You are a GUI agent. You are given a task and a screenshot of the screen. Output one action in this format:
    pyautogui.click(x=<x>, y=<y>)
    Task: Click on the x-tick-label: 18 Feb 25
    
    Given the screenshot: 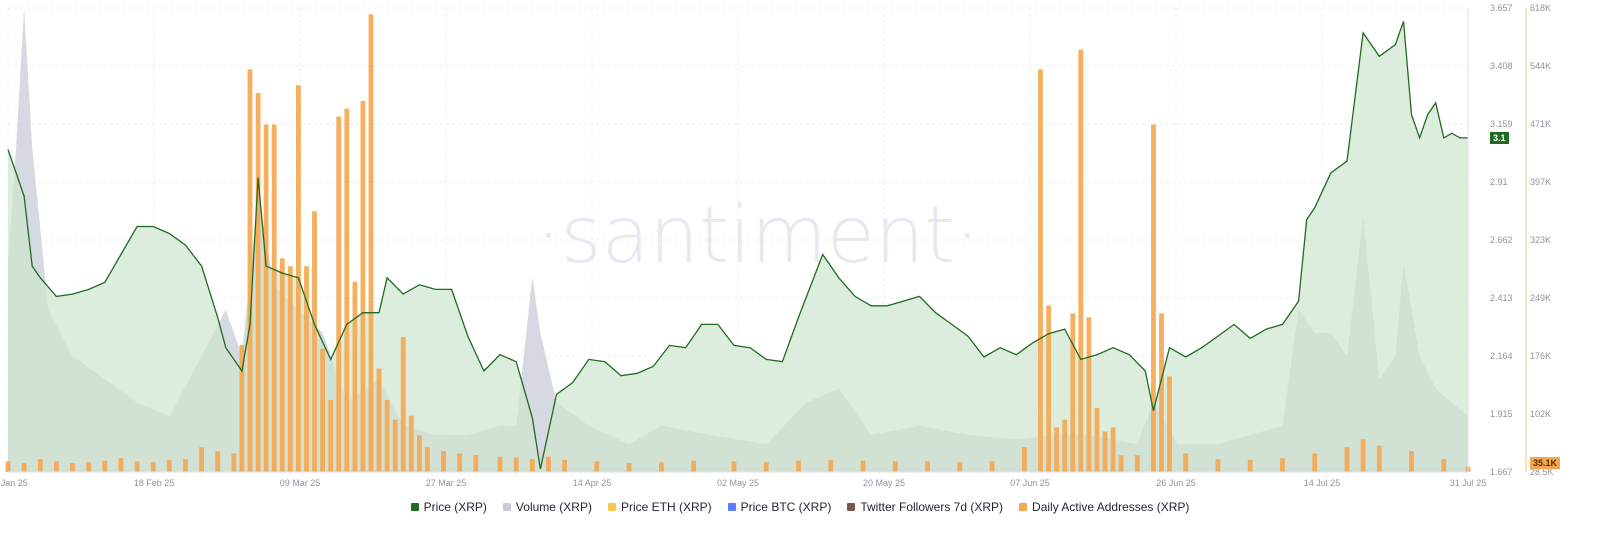 What is the action you would take?
    pyautogui.click(x=154, y=483)
    